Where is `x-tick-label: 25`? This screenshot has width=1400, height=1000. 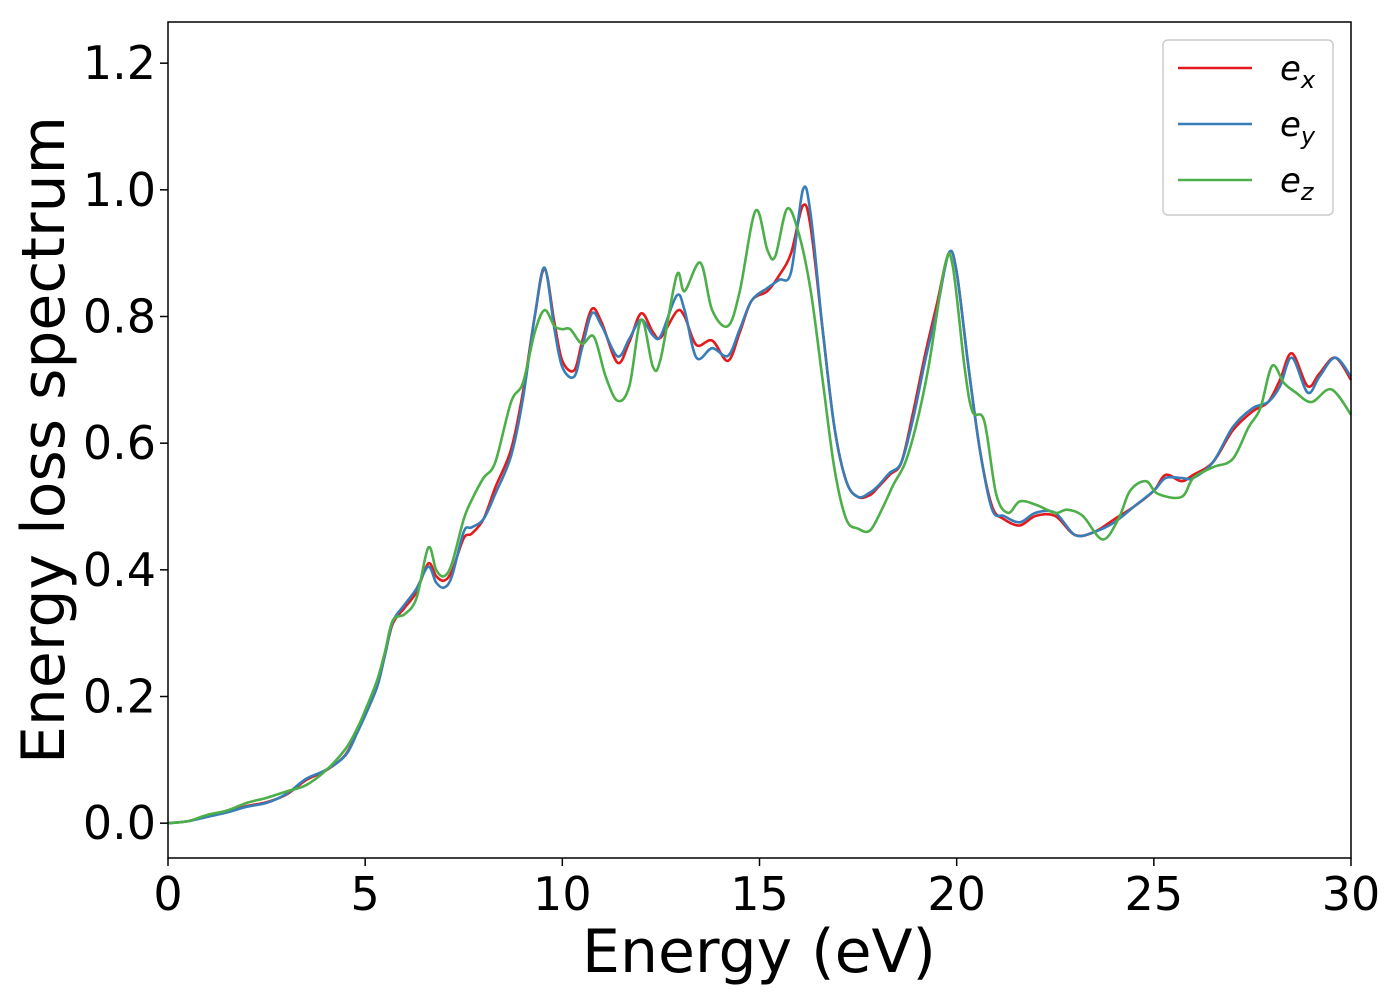
x-tick-label: 25 is located at coordinates (1154, 894).